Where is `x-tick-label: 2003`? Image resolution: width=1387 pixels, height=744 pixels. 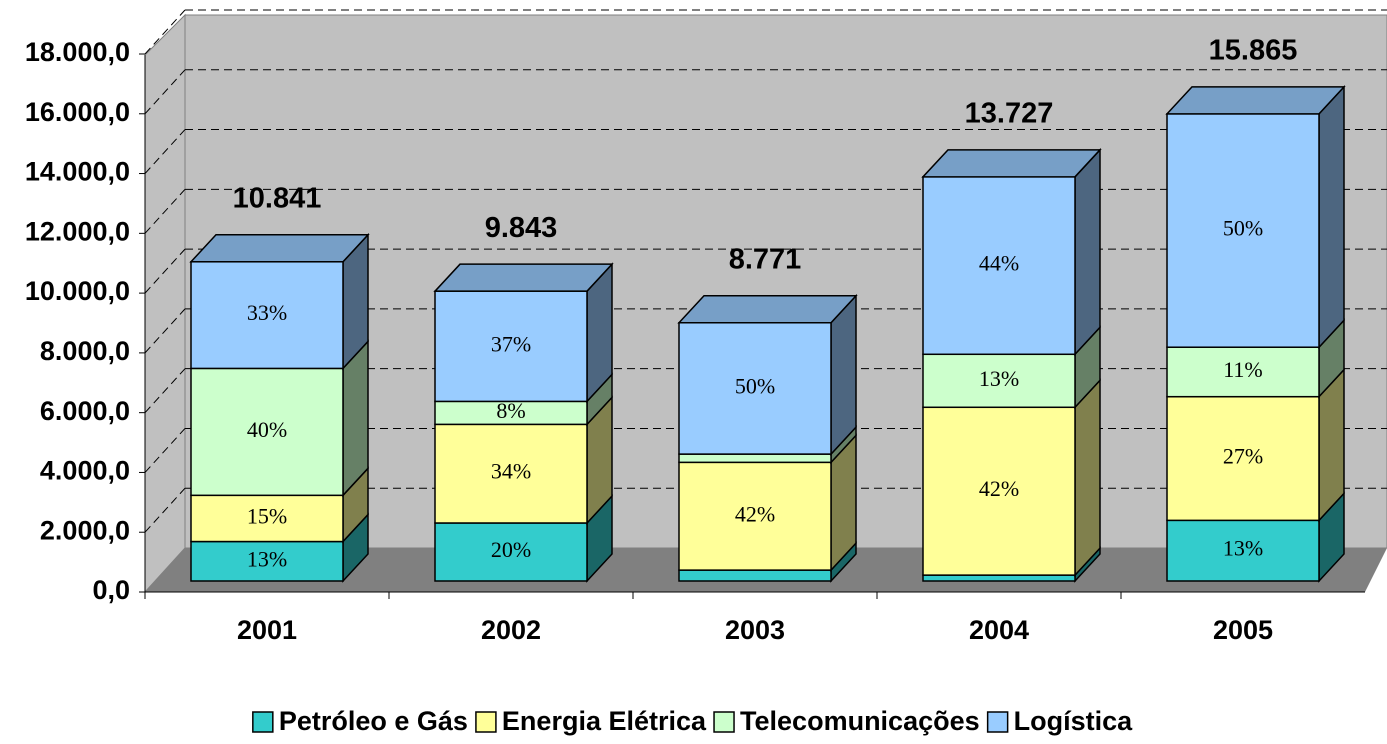 x-tick-label: 2003 is located at coordinates (755, 630).